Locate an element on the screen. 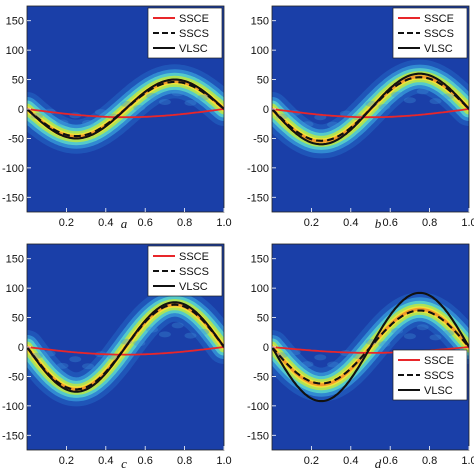 Image resolution: width=474 pixels, height=474 pixels. panel-label: c is located at coordinates (124, 463).